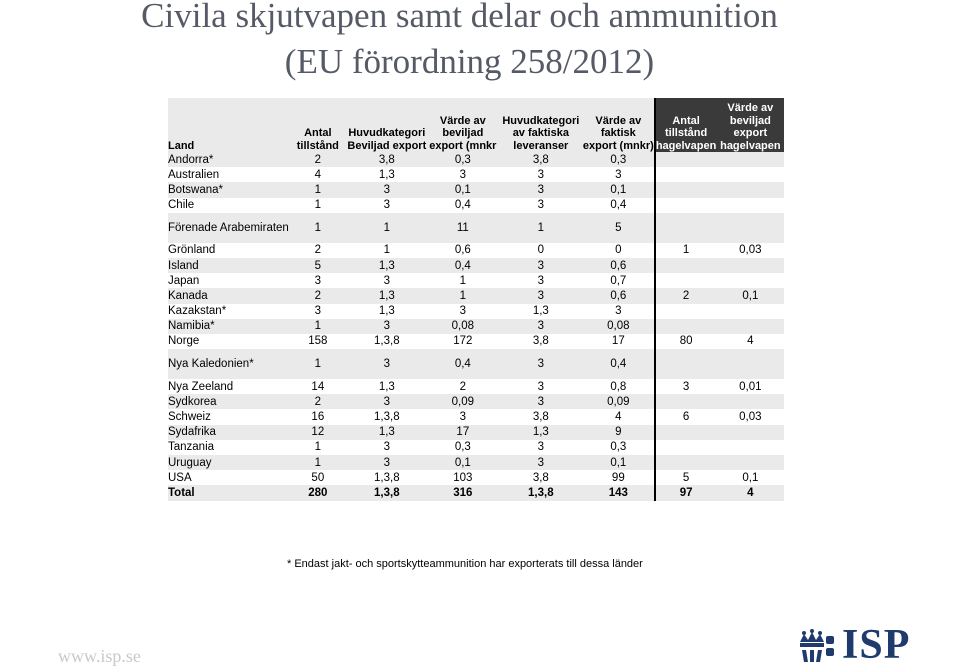  What do you see at coordinates (686, 386) in the screenshot?
I see `cell-antal-hagelvapen: 3` at bounding box center [686, 386].